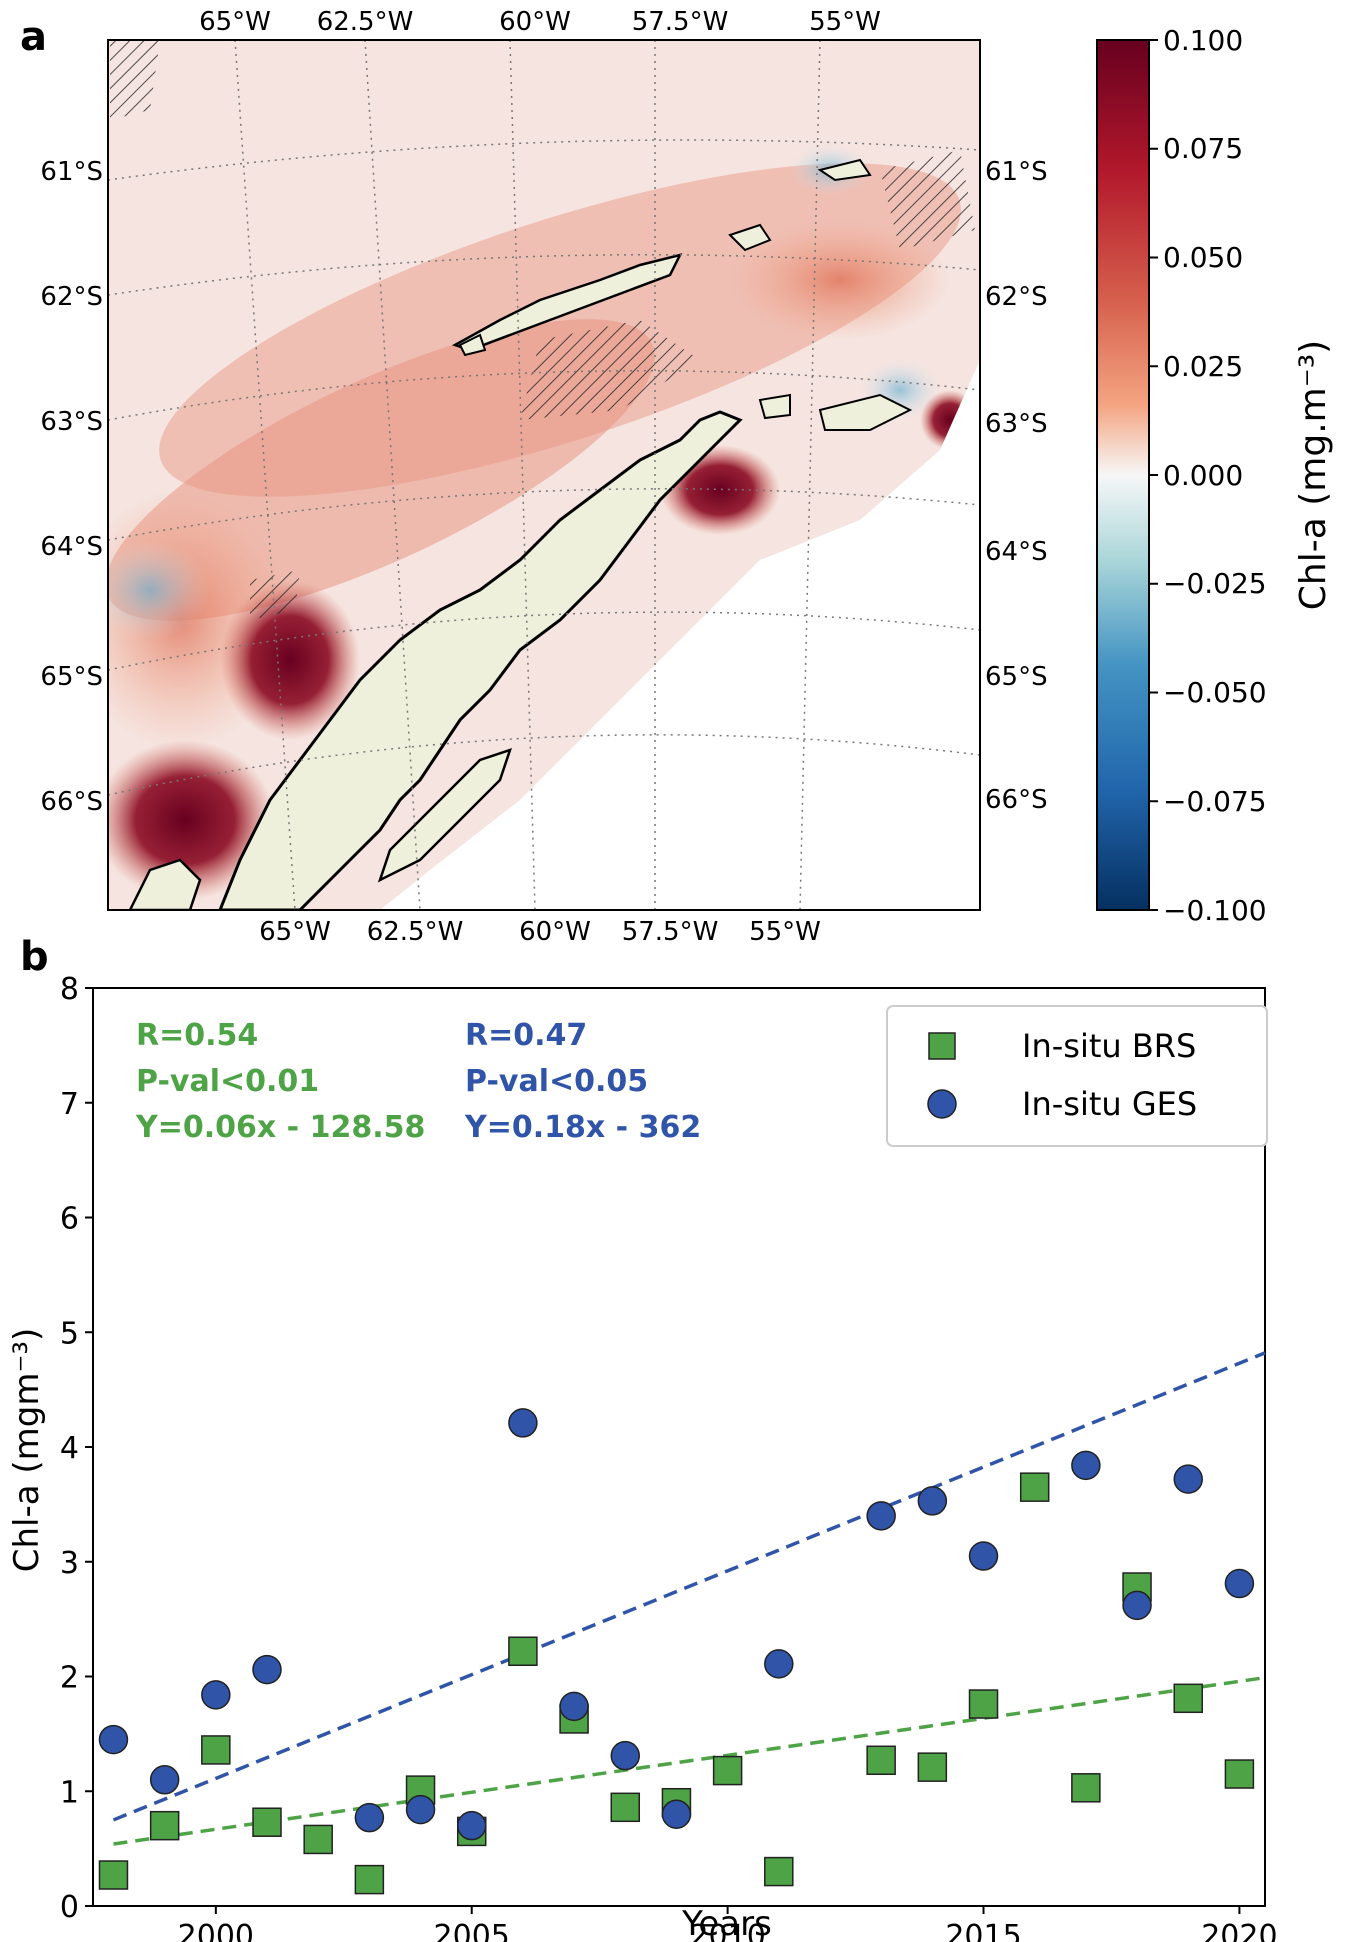 Image resolution: width=1350 pixels, height=1942 pixels. What do you see at coordinates (1203, 148) in the screenshot?
I see `colorbar-tick-label: 0.075` at bounding box center [1203, 148].